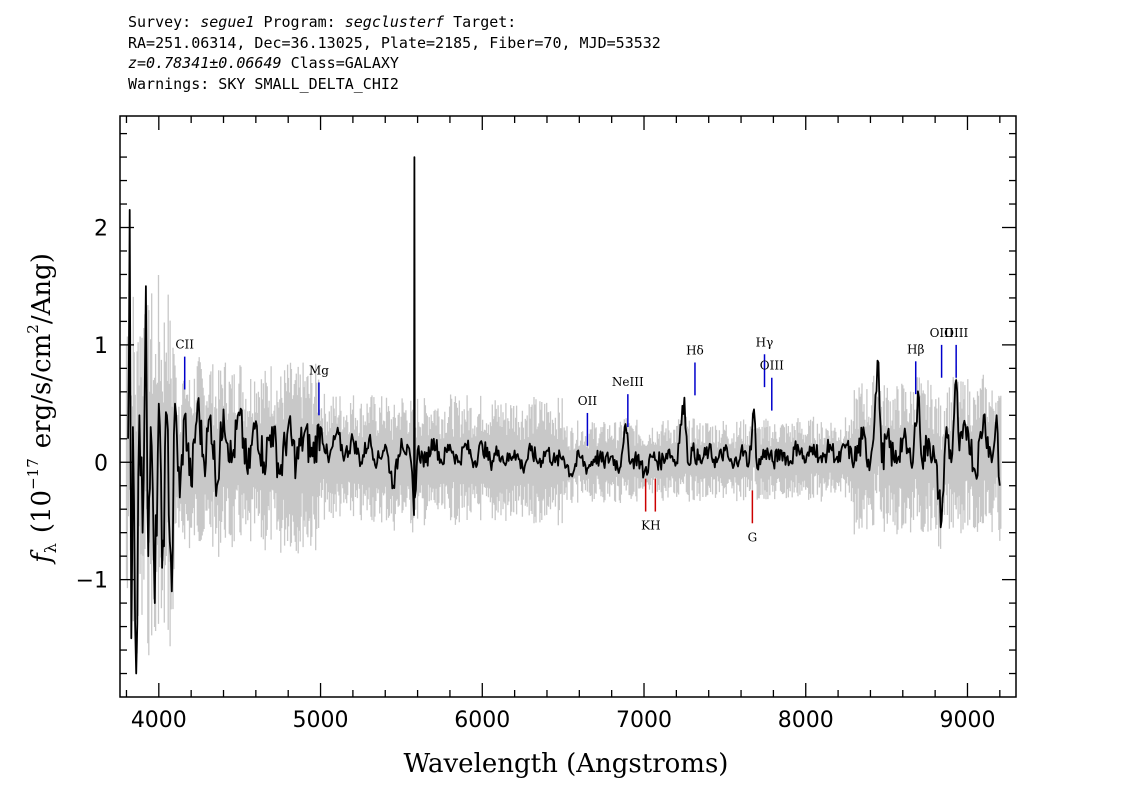  What do you see at coordinates (695, 350) in the screenshot?
I see `emission-line-label: Hδ` at bounding box center [695, 350].